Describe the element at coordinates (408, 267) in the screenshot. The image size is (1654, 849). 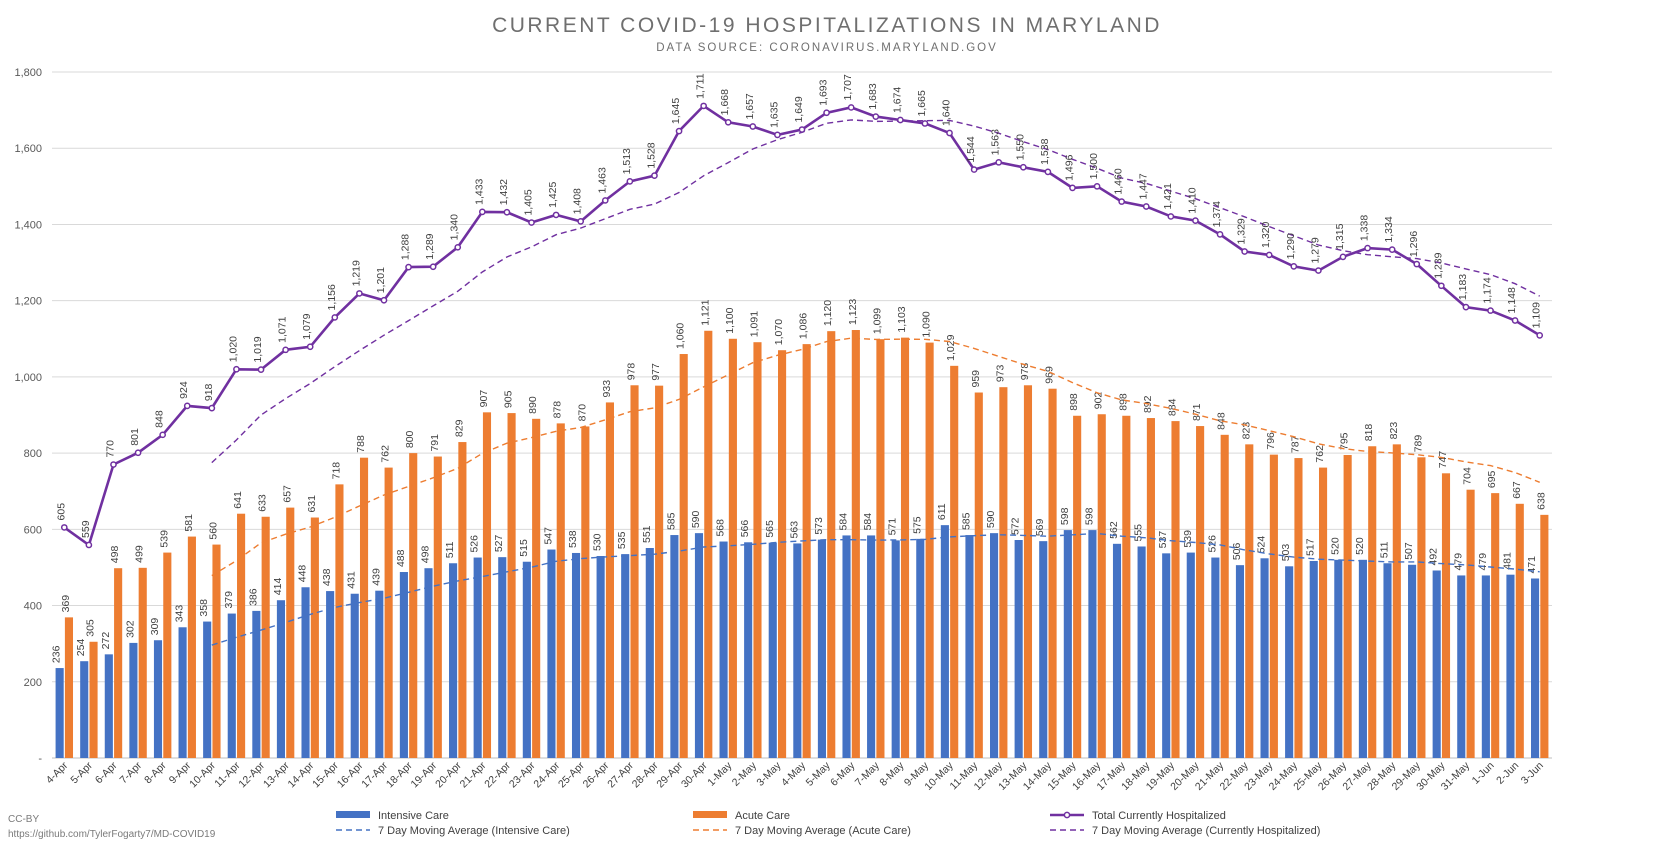
I see `total-point-18-Apr` at that location.